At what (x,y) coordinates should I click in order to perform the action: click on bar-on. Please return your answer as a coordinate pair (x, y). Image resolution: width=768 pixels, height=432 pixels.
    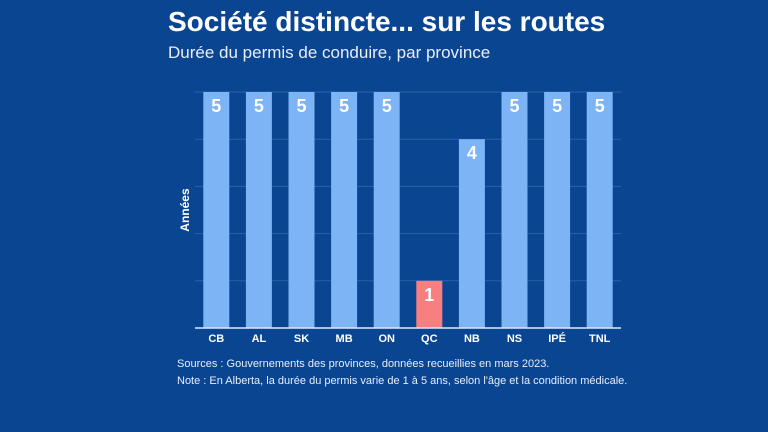
    Looking at the image, I should click on (386, 210).